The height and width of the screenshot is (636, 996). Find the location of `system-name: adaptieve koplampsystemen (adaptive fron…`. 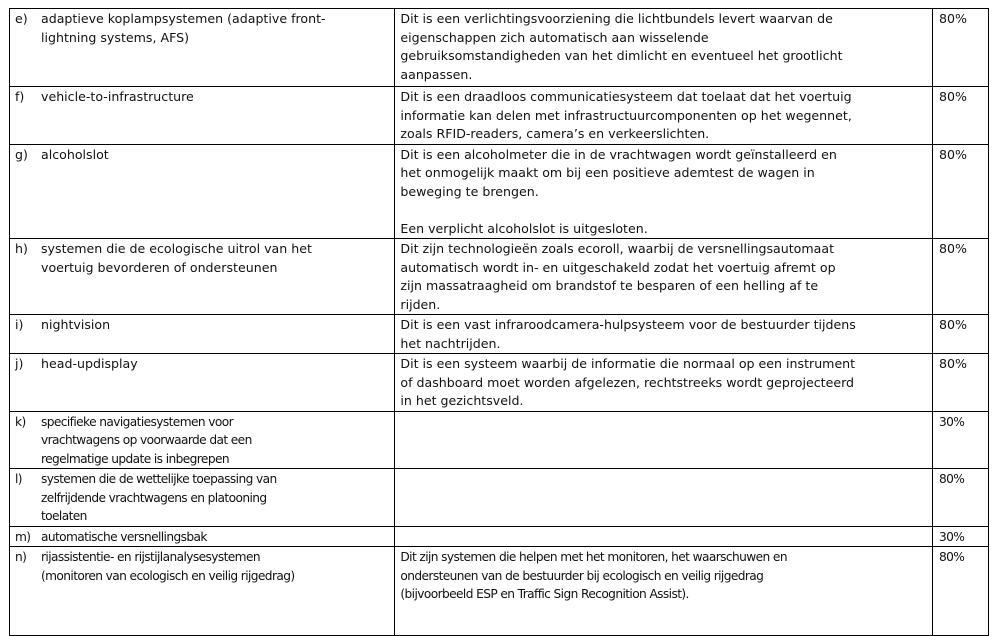

system-name: adaptieve koplampsystemen (adaptive fron… is located at coordinates (183, 28).